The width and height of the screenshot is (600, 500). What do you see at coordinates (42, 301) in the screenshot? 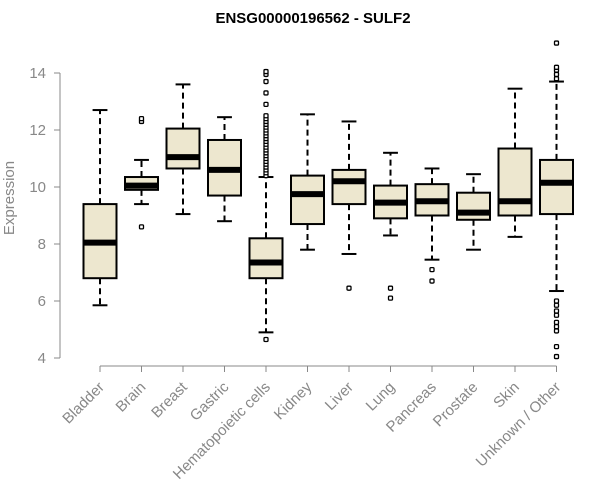
I see `y-tick-label: 6` at bounding box center [42, 301].